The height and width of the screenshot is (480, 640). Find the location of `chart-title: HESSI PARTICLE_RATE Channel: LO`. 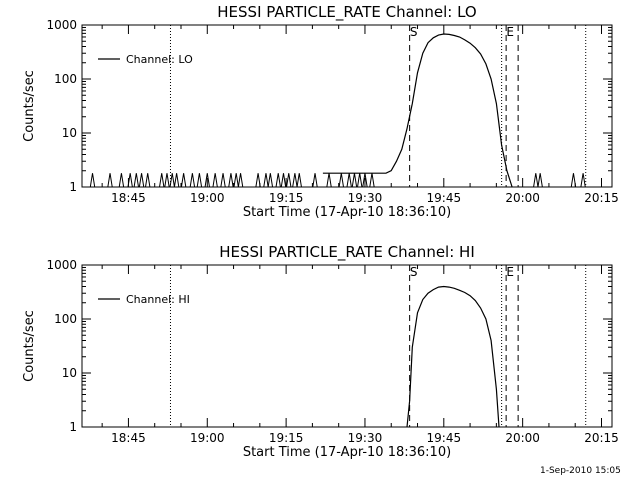

chart-title: HESSI PARTICLE_RATE Channel: LO is located at coordinates (346, 12).